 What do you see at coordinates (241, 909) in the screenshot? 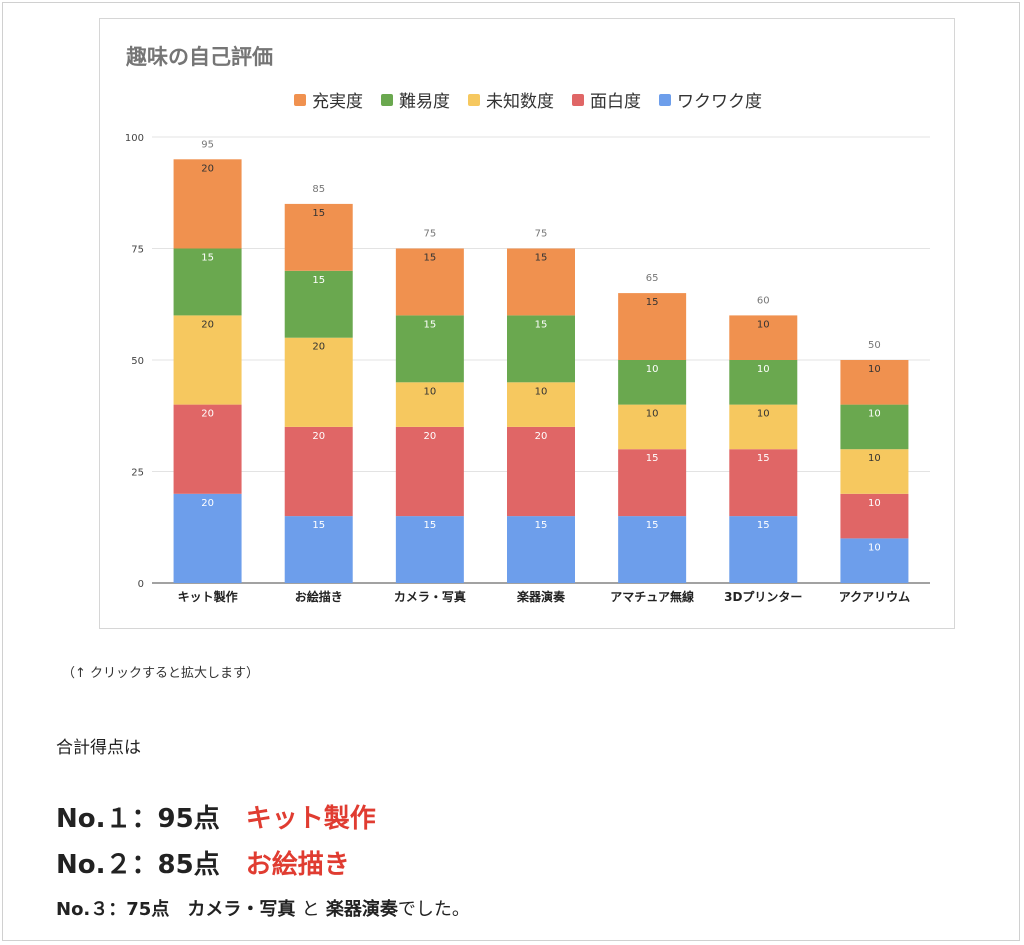
I see `rank-3-name-1: カメラ・写真` at bounding box center [241, 909].